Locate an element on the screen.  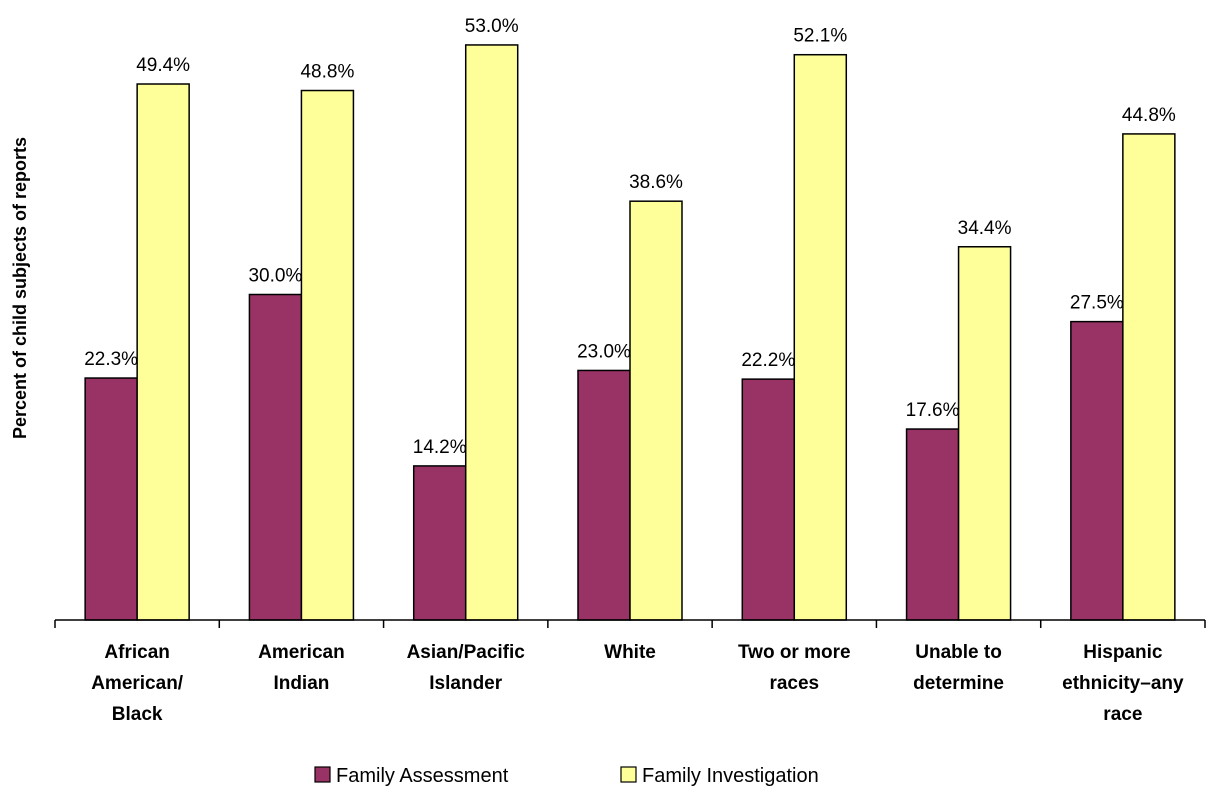
x-tick-label-line: race is located at coordinates (1122, 714).